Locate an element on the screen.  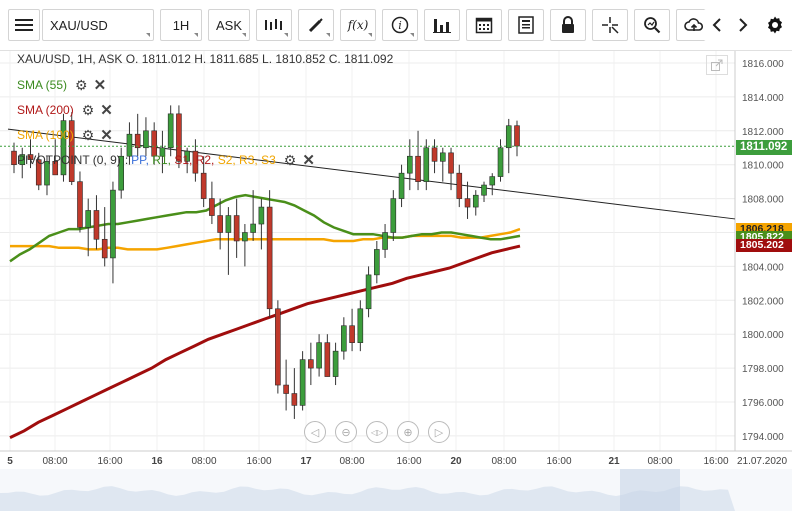
scroll-left-button is located at coordinates (717, 25).